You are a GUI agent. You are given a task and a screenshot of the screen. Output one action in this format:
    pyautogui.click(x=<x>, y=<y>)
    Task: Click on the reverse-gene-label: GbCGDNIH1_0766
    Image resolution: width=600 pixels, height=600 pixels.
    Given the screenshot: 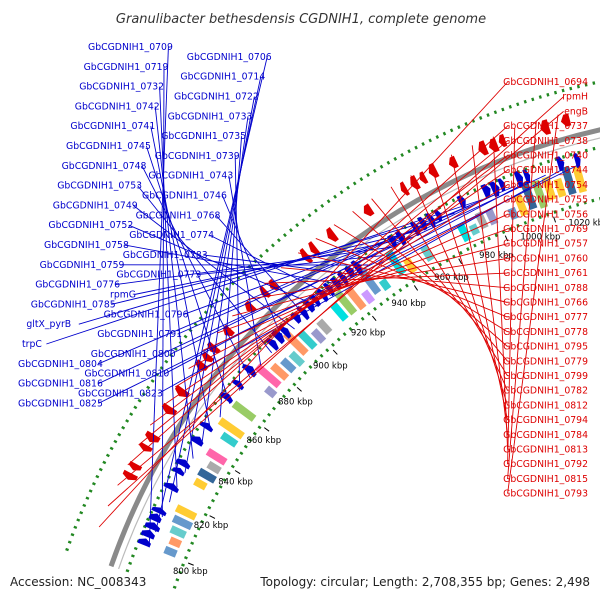 What is the action you would take?
    pyautogui.click(x=545, y=303)
    